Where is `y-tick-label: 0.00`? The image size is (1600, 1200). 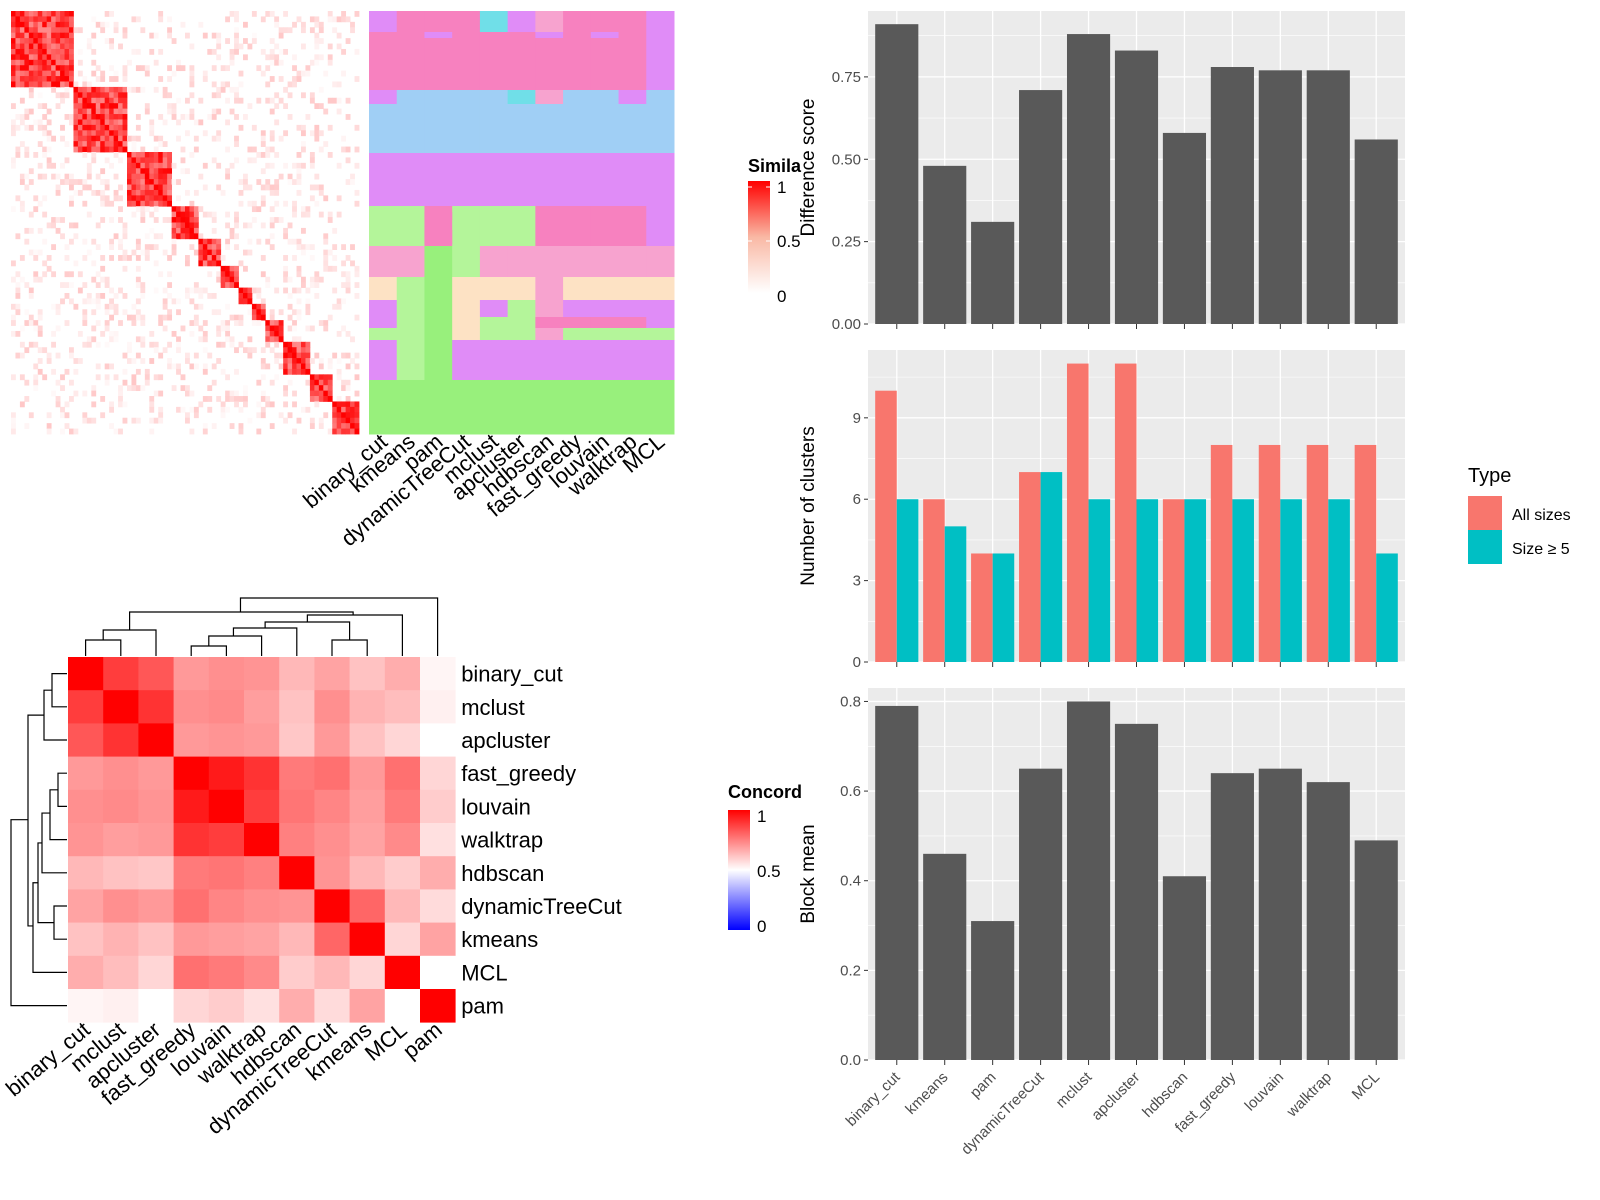 y-tick-label: 0.00 is located at coordinates (846, 324).